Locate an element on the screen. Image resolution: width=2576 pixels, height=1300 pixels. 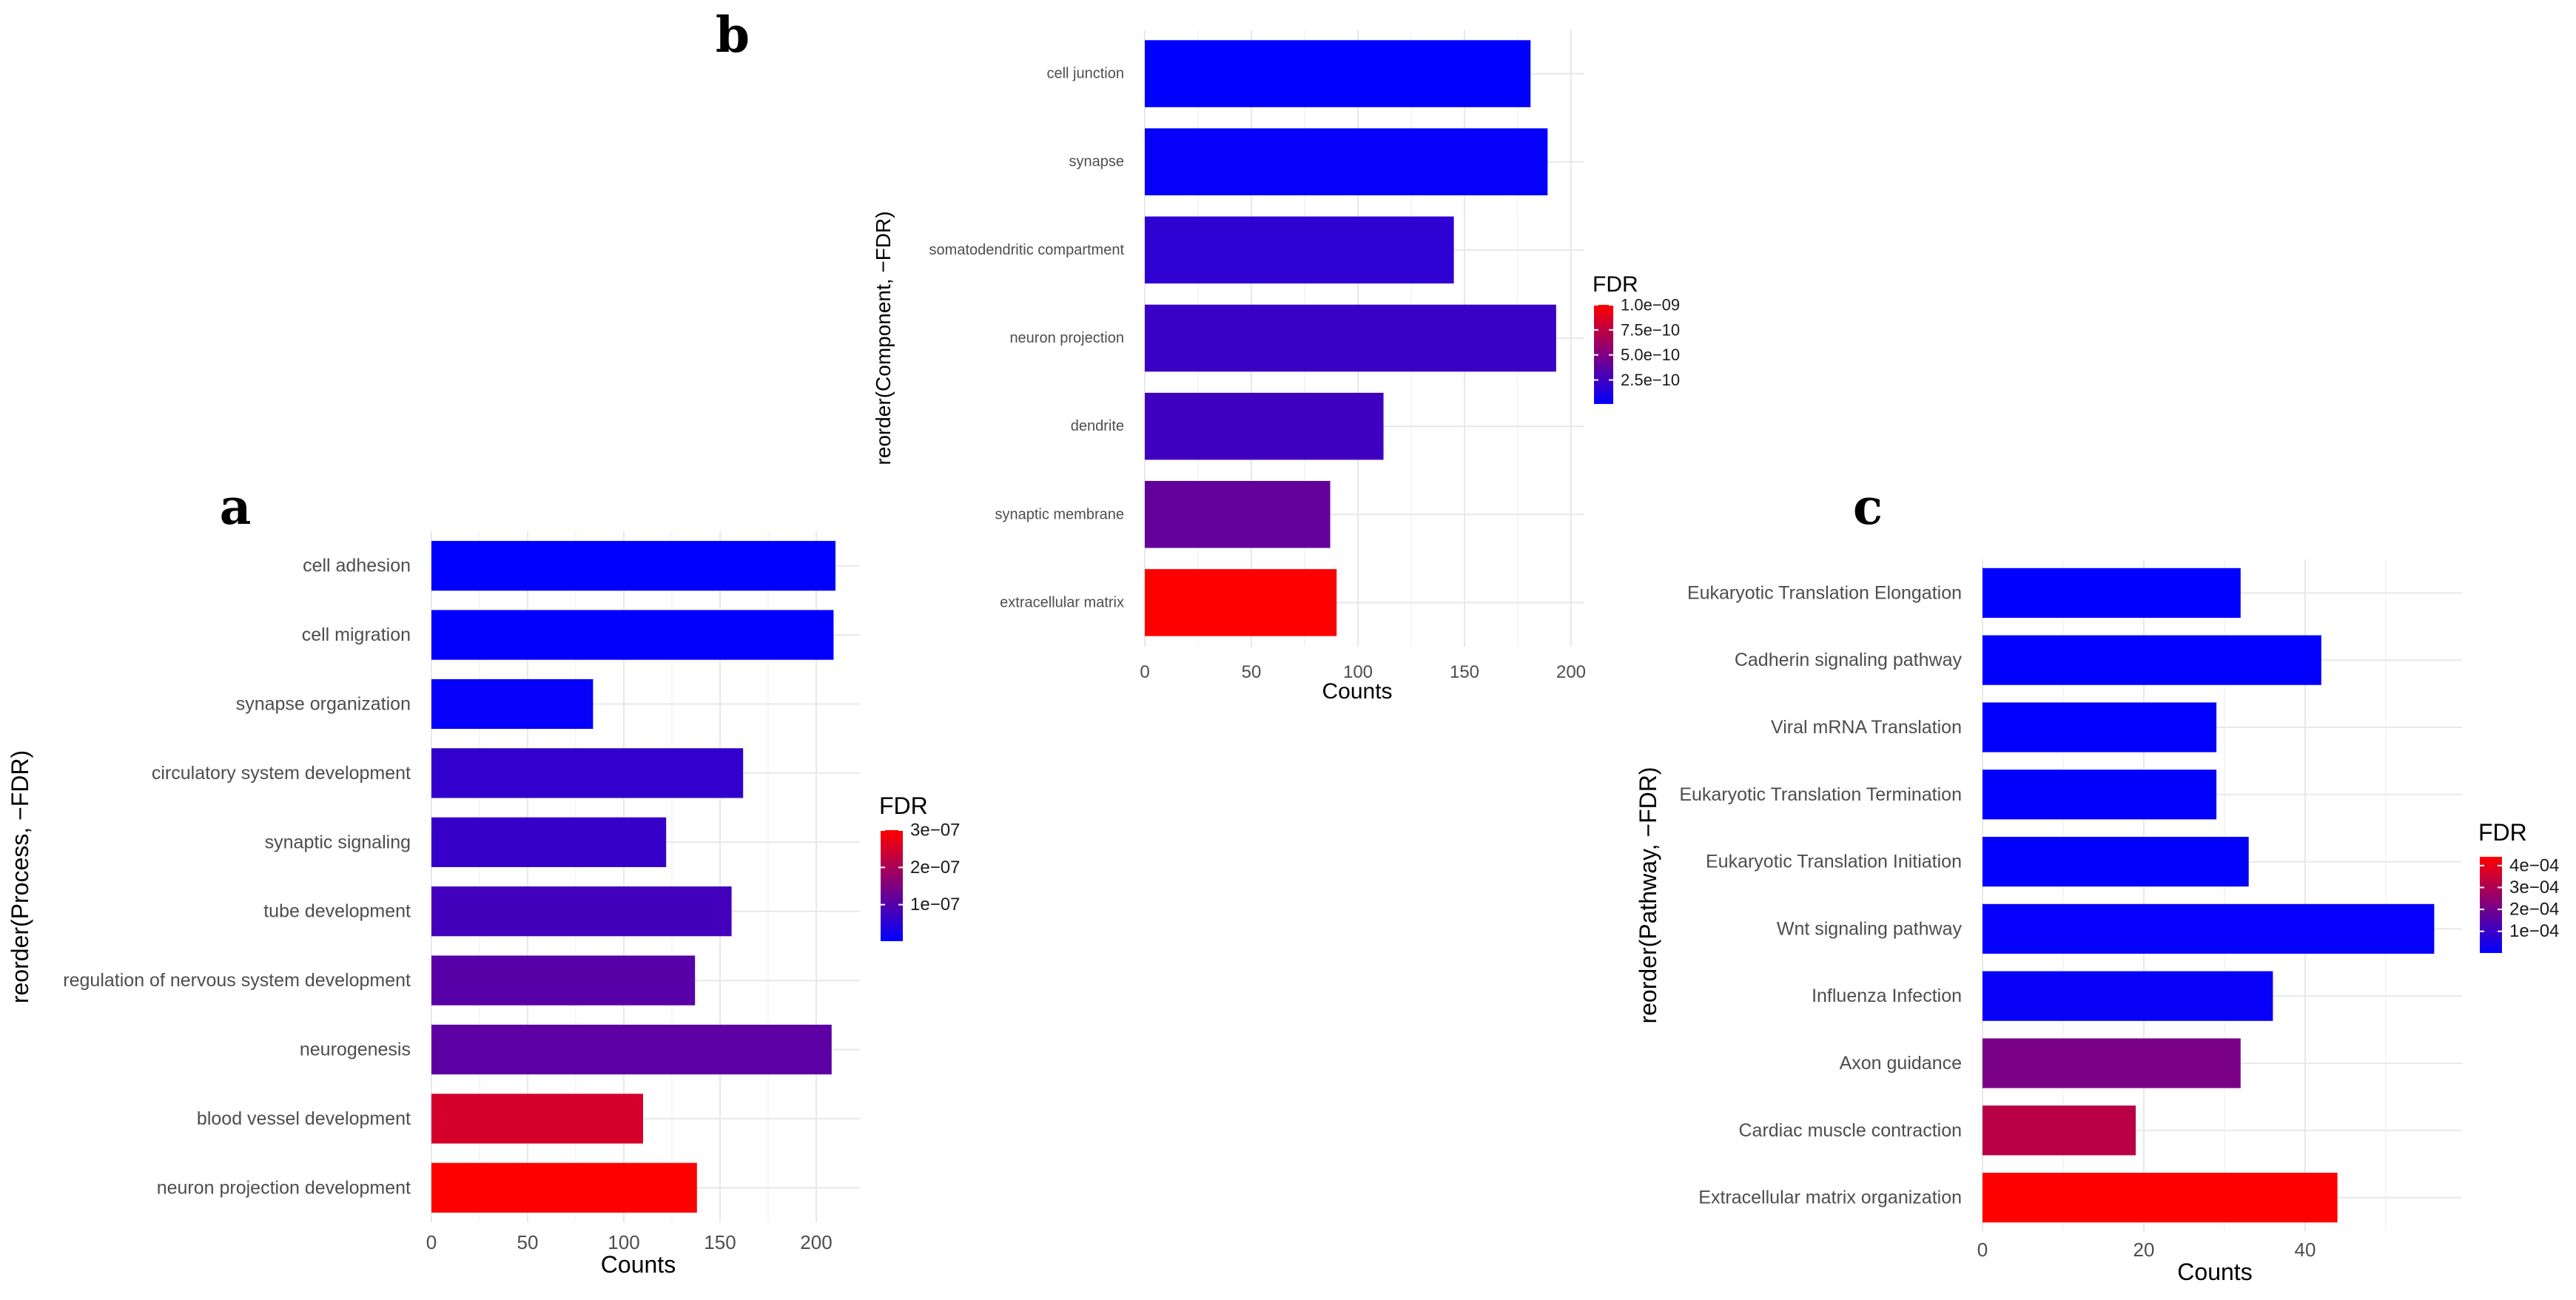
category-label: synaptic signaling is located at coordinates (338, 842).